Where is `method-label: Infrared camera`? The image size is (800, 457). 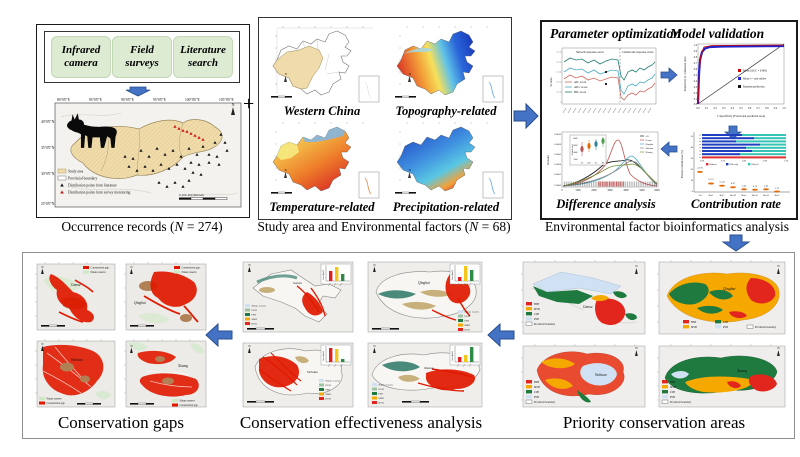
method-label: Infrared camera is located at coordinates (81, 56).